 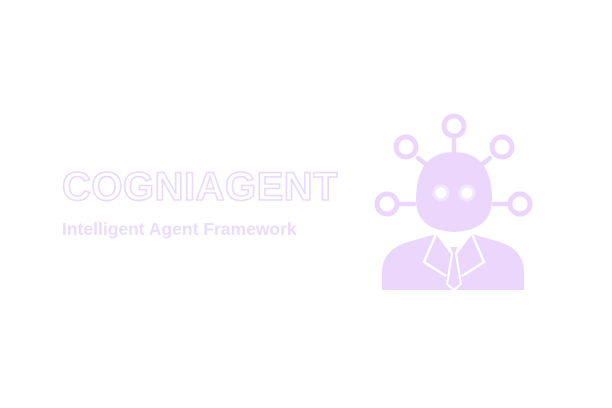 What do you see at coordinates (406, 147) in the screenshot?
I see `node-upper-left` at bounding box center [406, 147].